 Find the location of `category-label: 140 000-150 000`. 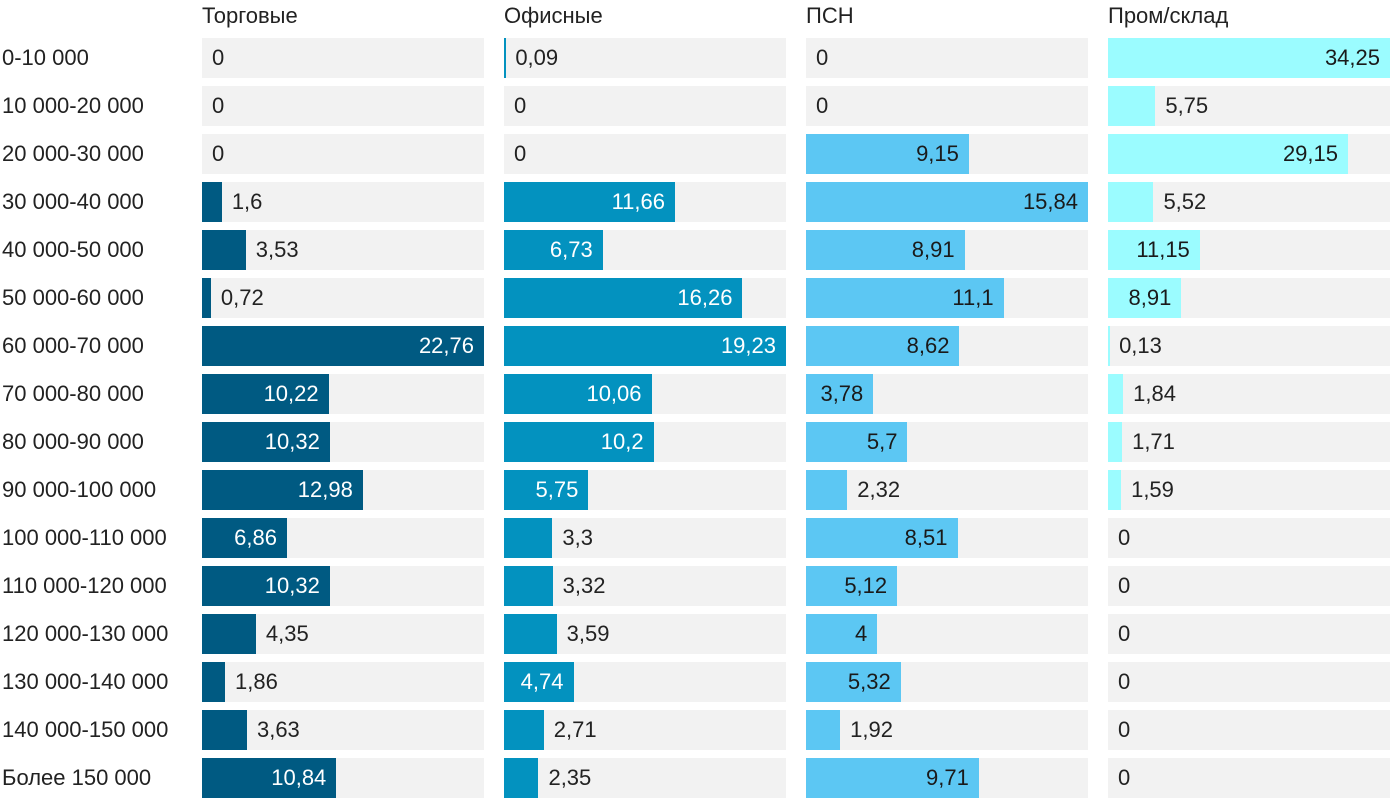

category-label: 140 000-150 000 is located at coordinates (85, 729).